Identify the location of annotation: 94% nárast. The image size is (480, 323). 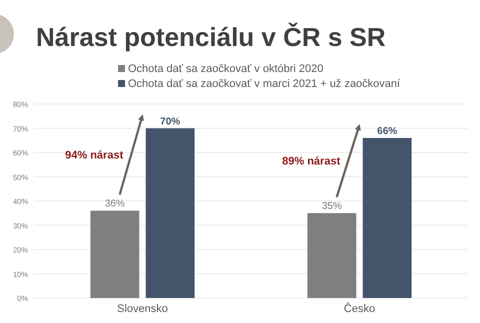
(94, 155).